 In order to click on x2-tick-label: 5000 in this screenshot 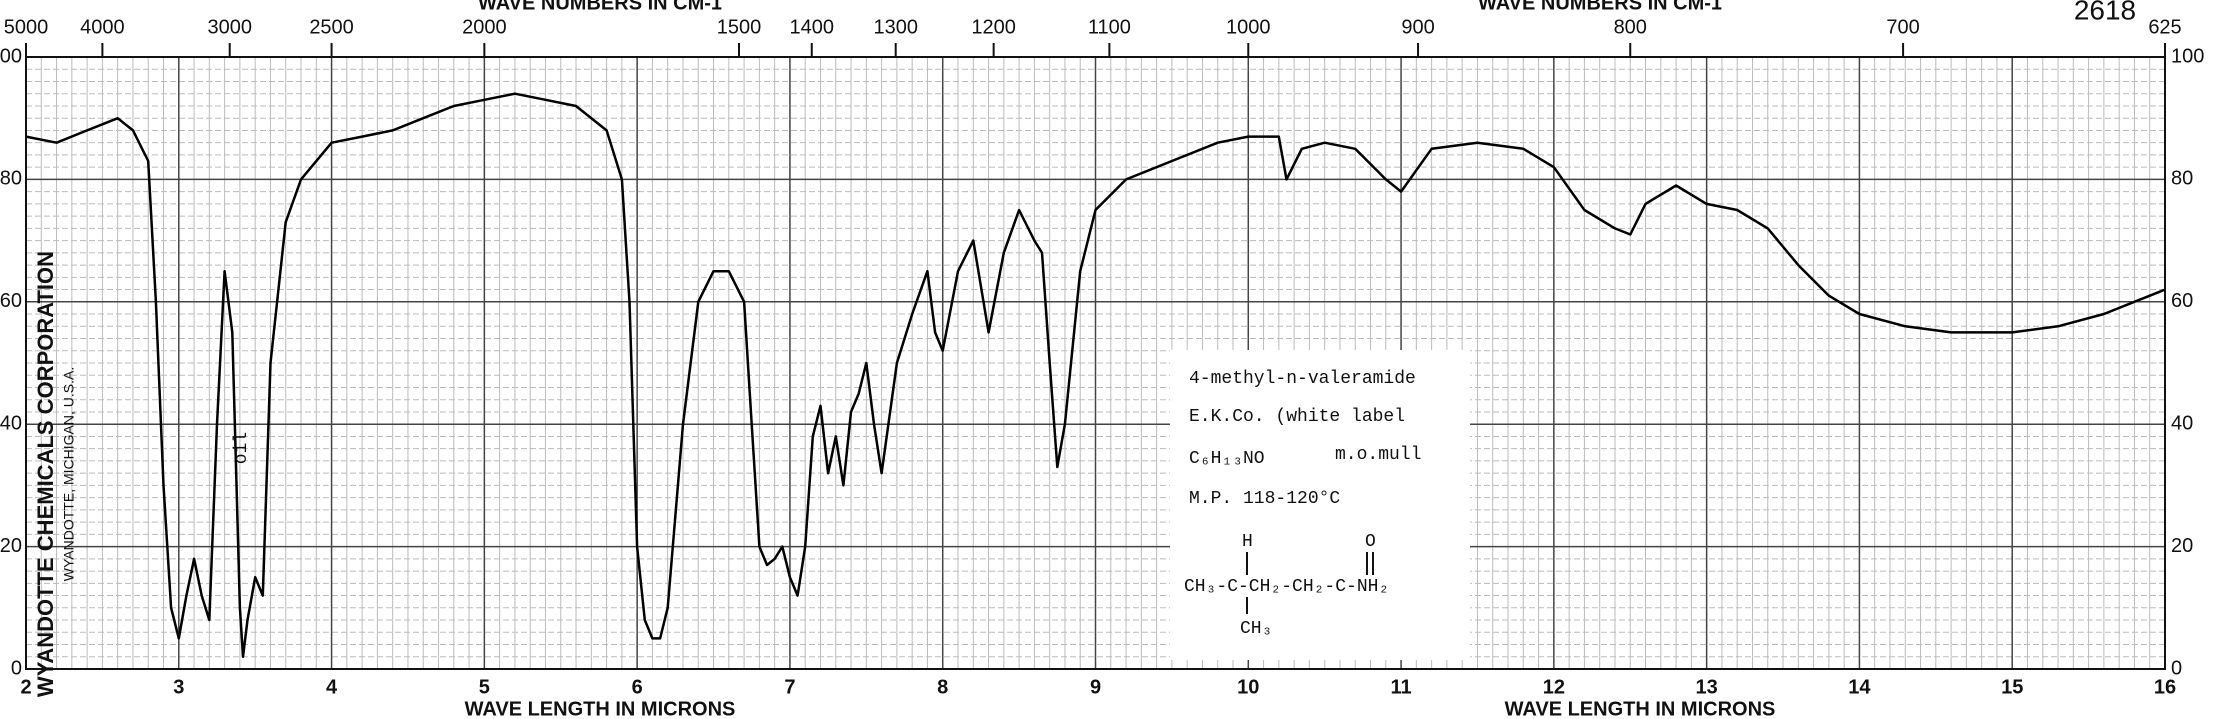, I will do `click(26, 27)`.